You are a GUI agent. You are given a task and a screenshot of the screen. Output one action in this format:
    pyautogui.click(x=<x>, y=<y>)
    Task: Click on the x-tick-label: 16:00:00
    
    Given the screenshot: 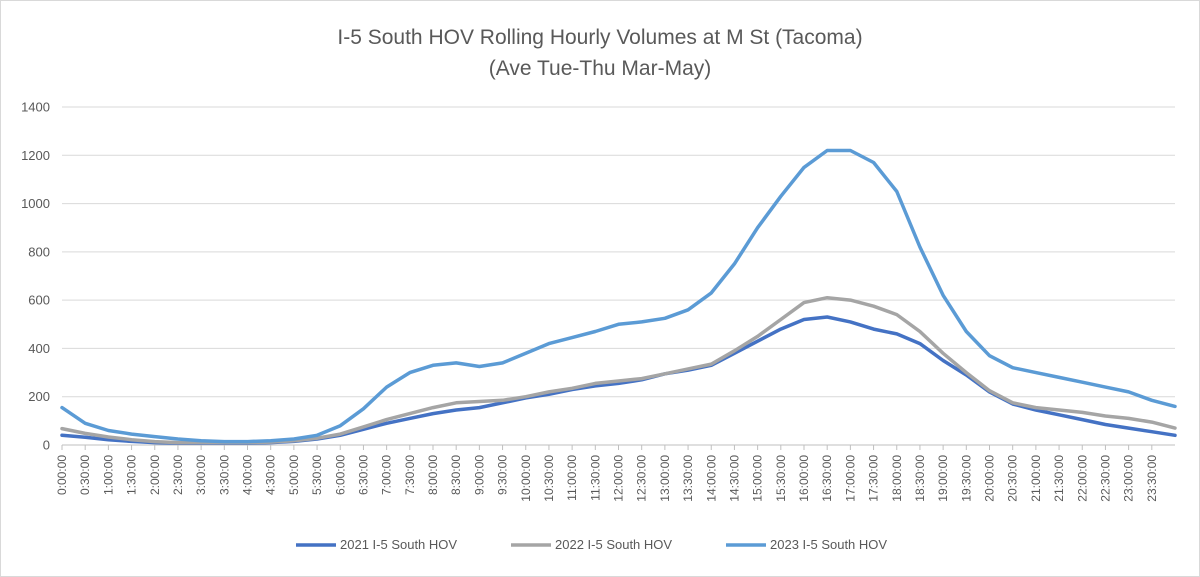 What is the action you would take?
    pyautogui.click(x=804, y=478)
    